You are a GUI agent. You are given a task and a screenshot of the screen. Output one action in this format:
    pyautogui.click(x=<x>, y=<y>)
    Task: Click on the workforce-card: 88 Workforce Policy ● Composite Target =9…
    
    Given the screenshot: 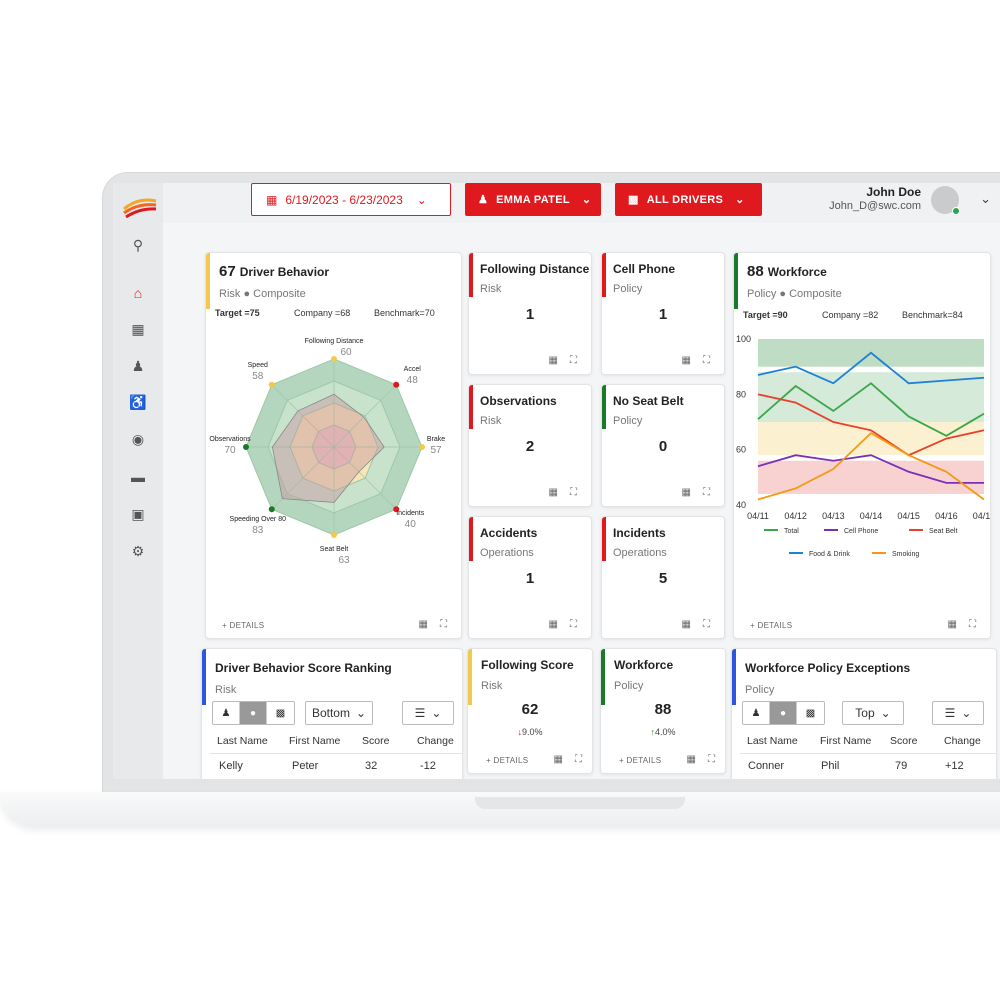 What is the action you would take?
    pyautogui.click(x=862, y=445)
    